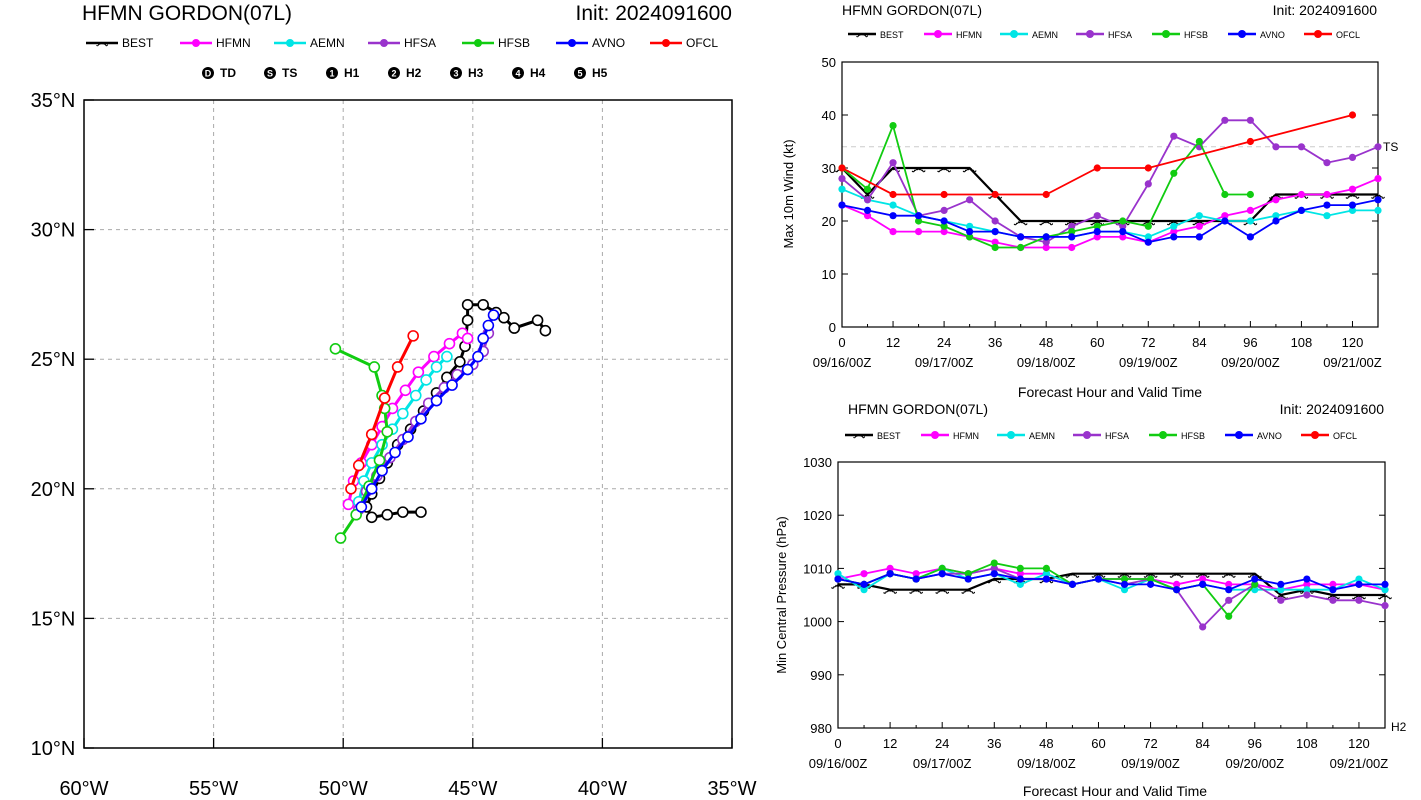 The height and width of the screenshot is (800, 1421). I want to click on y-tick-label: 50, so click(829, 62).